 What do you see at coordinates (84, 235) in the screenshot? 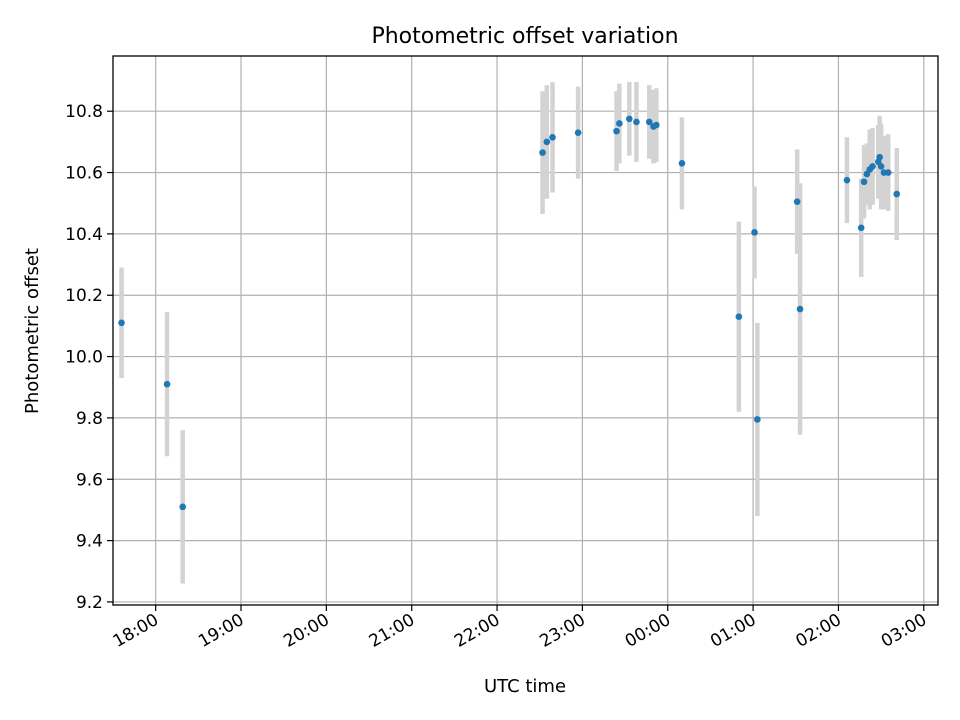
I see `y-tick-label: 10.4` at bounding box center [84, 235].